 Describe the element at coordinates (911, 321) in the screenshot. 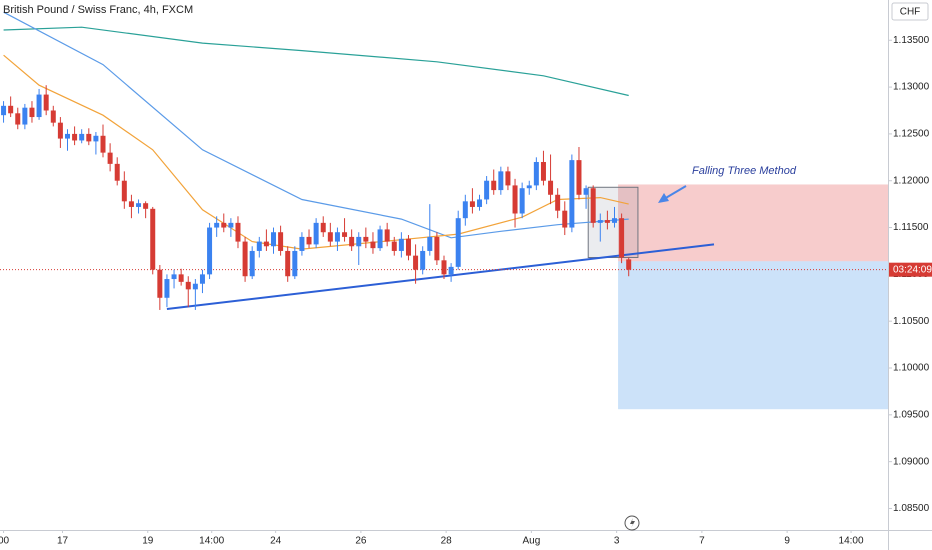

I see `y-tick-label: 1.10500` at that location.